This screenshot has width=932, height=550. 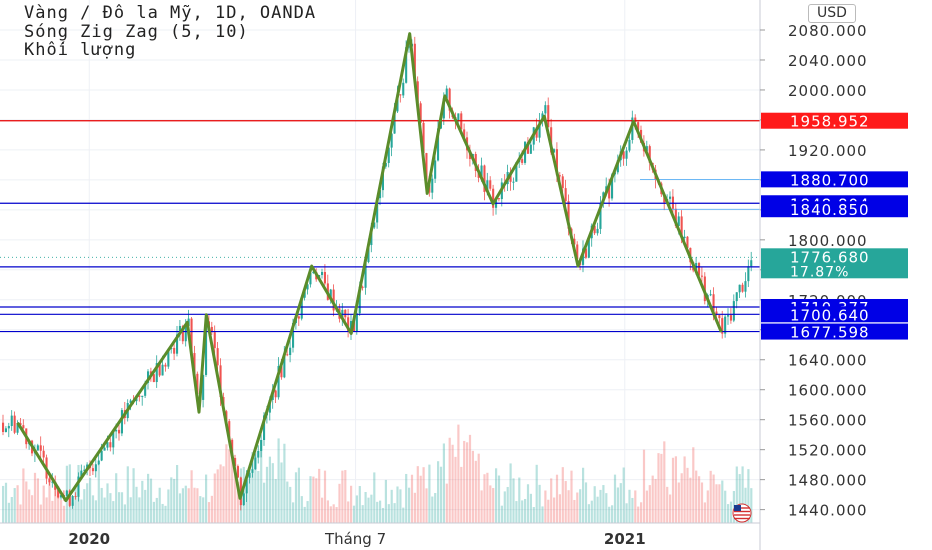 What do you see at coordinates (828, 361) in the screenshot?
I see `y-tick-label: 1640.000` at bounding box center [828, 361].